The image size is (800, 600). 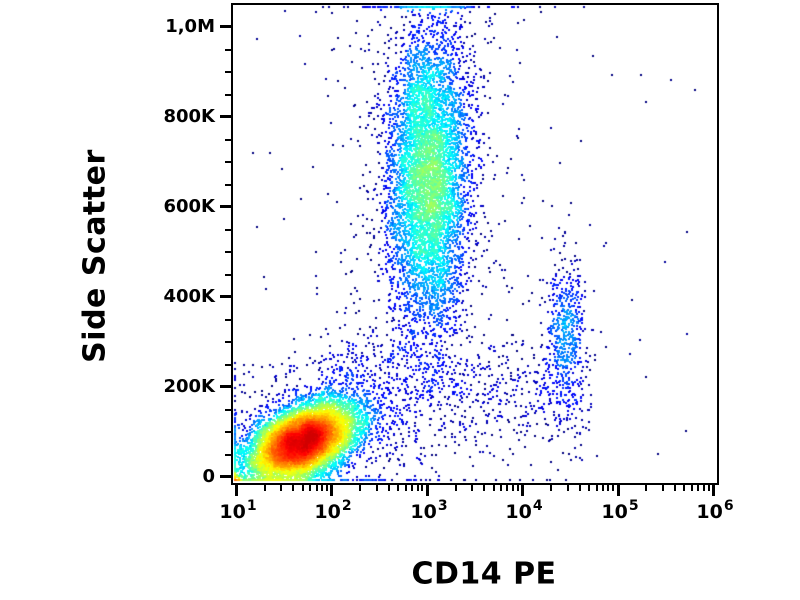 What do you see at coordinates (189, 296) in the screenshot?
I see `y-tick-label: 400K` at bounding box center [189, 296].